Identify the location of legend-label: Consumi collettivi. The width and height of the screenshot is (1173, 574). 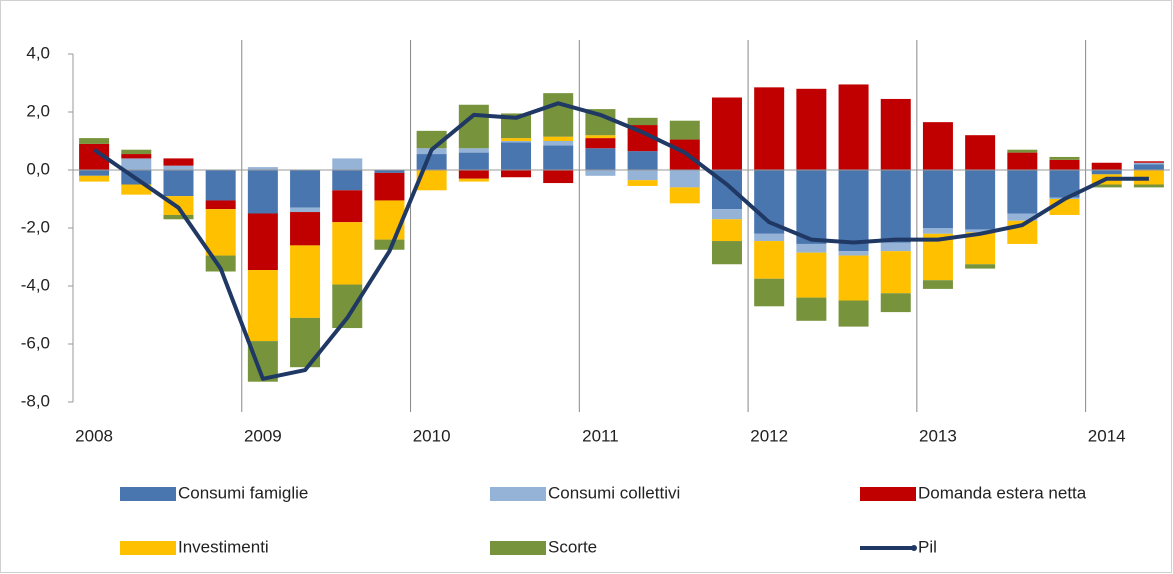
(614, 492).